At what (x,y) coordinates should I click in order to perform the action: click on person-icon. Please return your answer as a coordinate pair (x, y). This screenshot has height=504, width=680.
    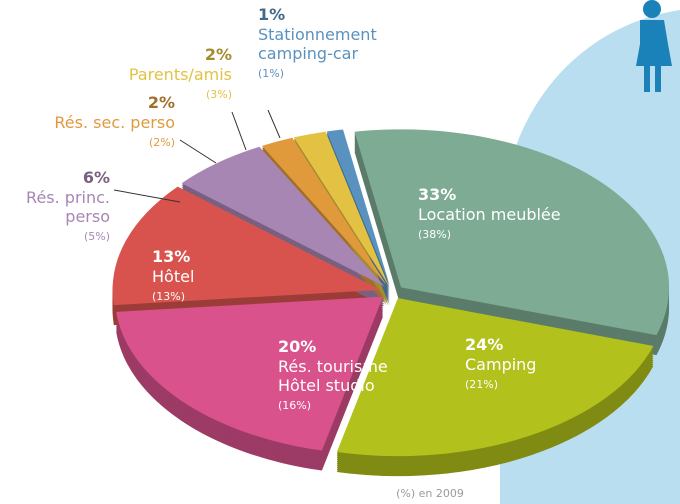
    Looking at the image, I should click on (654, 46).